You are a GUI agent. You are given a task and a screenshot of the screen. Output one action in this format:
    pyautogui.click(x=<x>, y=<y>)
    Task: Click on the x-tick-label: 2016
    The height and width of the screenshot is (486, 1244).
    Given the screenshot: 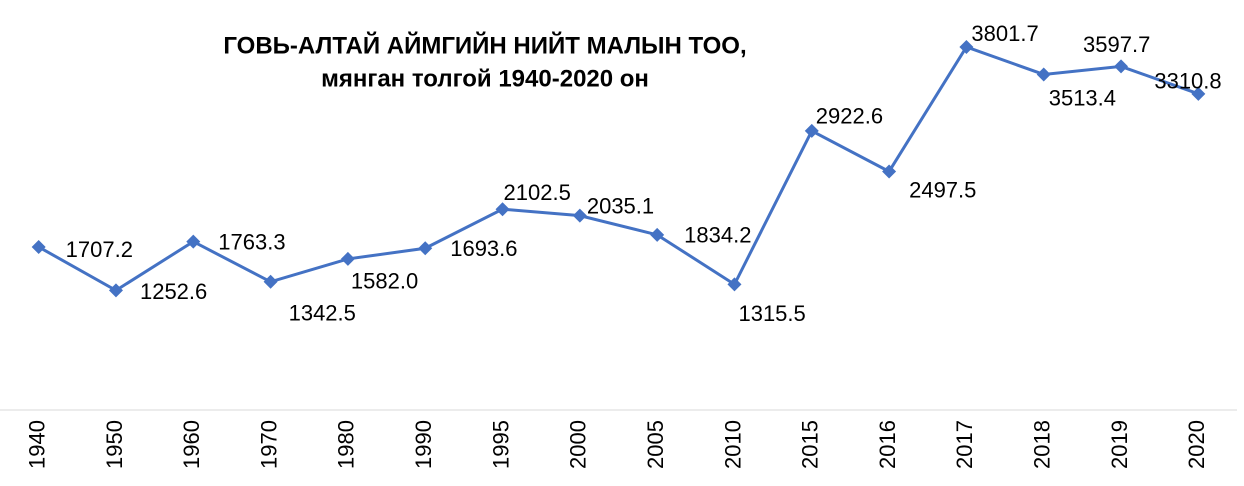 What is the action you would take?
    pyautogui.click(x=887, y=444)
    